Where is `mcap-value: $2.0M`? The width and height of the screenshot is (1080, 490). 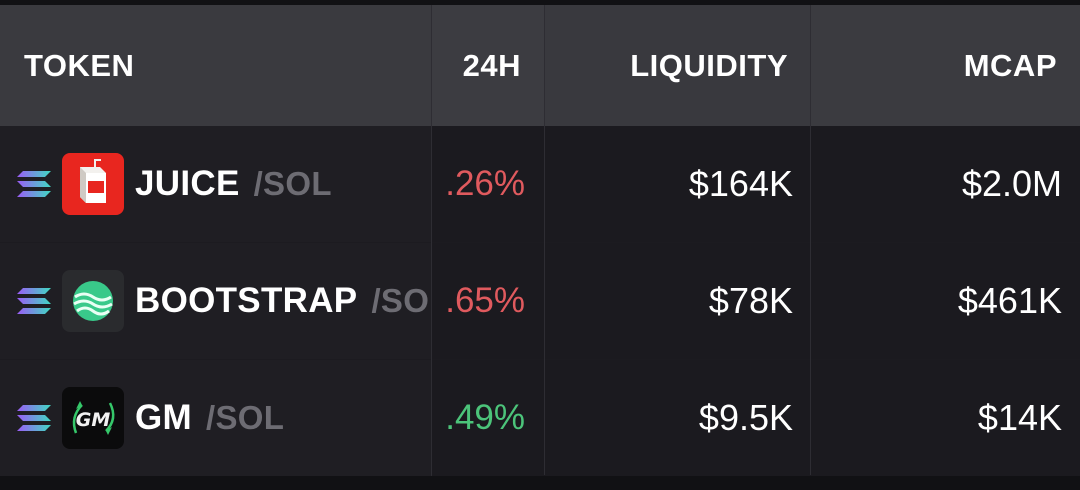 mcap-value: $2.0M is located at coordinates (1011, 183).